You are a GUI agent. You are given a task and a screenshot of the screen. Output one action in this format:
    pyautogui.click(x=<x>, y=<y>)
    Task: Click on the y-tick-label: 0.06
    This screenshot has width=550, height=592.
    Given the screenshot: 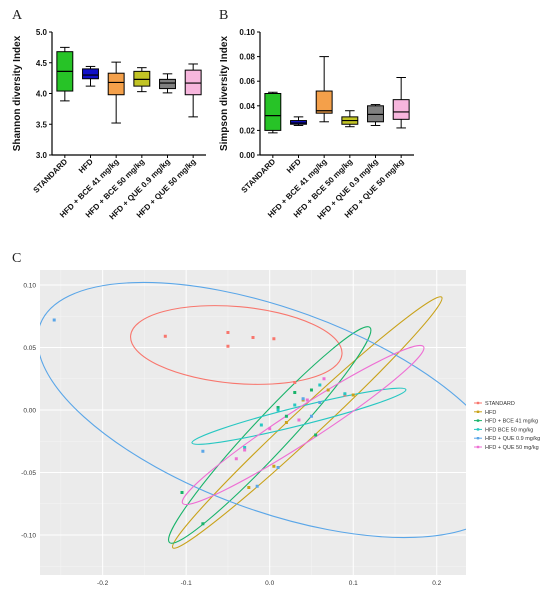 What is the action you would take?
    pyautogui.click(x=247, y=81)
    